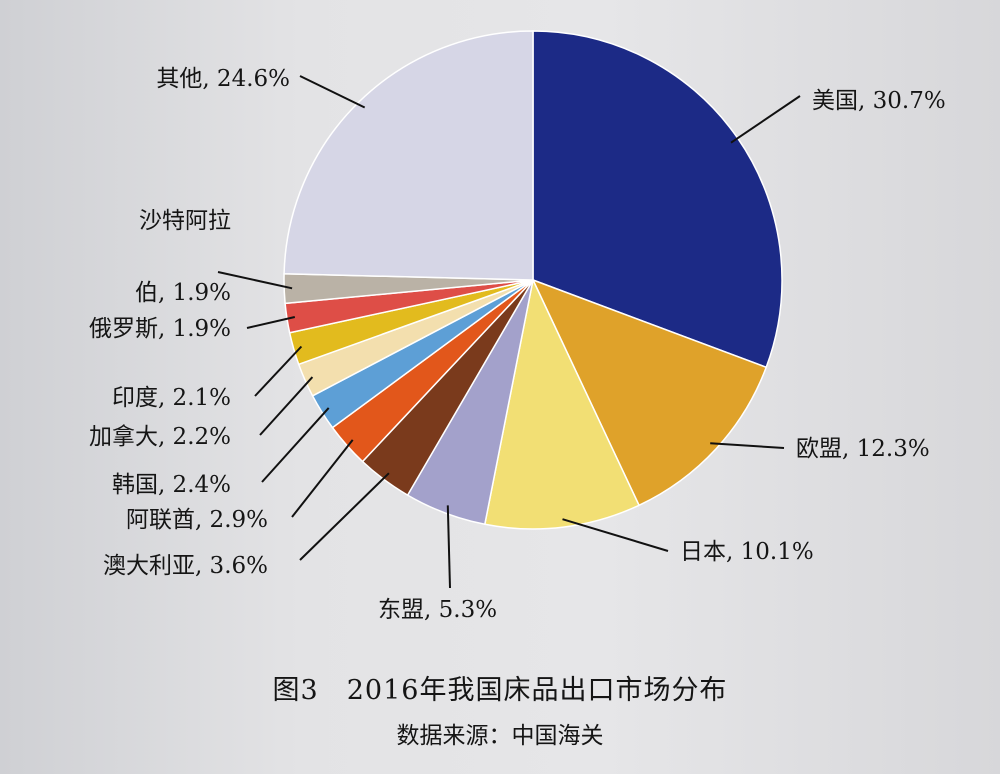 The height and width of the screenshot is (774, 1000). What do you see at coordinates (160, 436) in the screenshot?
I see `slice-label-7: 加拿大, 2.2%` at bounding box center [160, 436].